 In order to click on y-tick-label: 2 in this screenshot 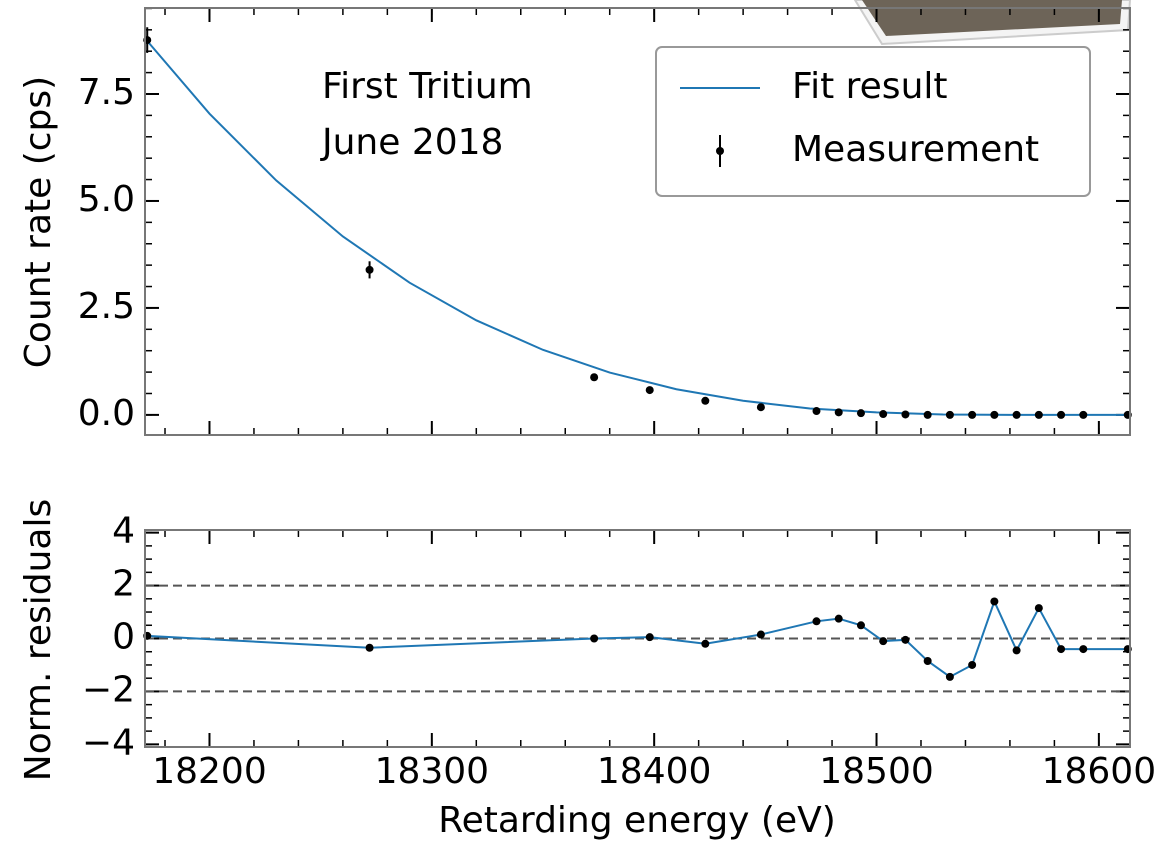, I will do `click(123, 584)`.